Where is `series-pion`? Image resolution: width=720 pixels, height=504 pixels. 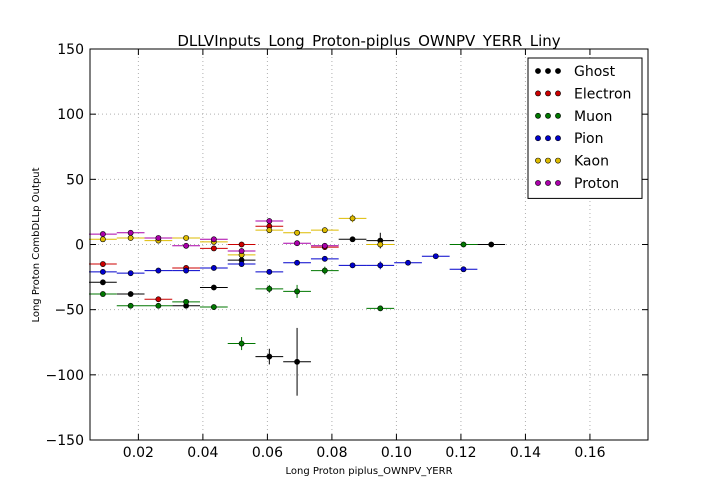 series-pion is located at coordinates (283, 265).